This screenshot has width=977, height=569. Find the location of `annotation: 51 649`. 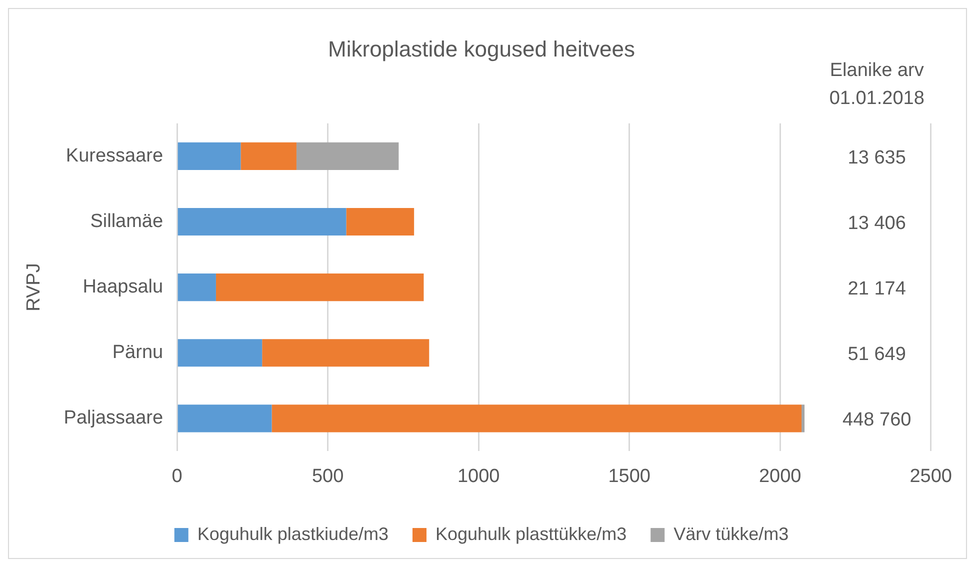

annotation: 51 649 is located at coordinates (877, 355).